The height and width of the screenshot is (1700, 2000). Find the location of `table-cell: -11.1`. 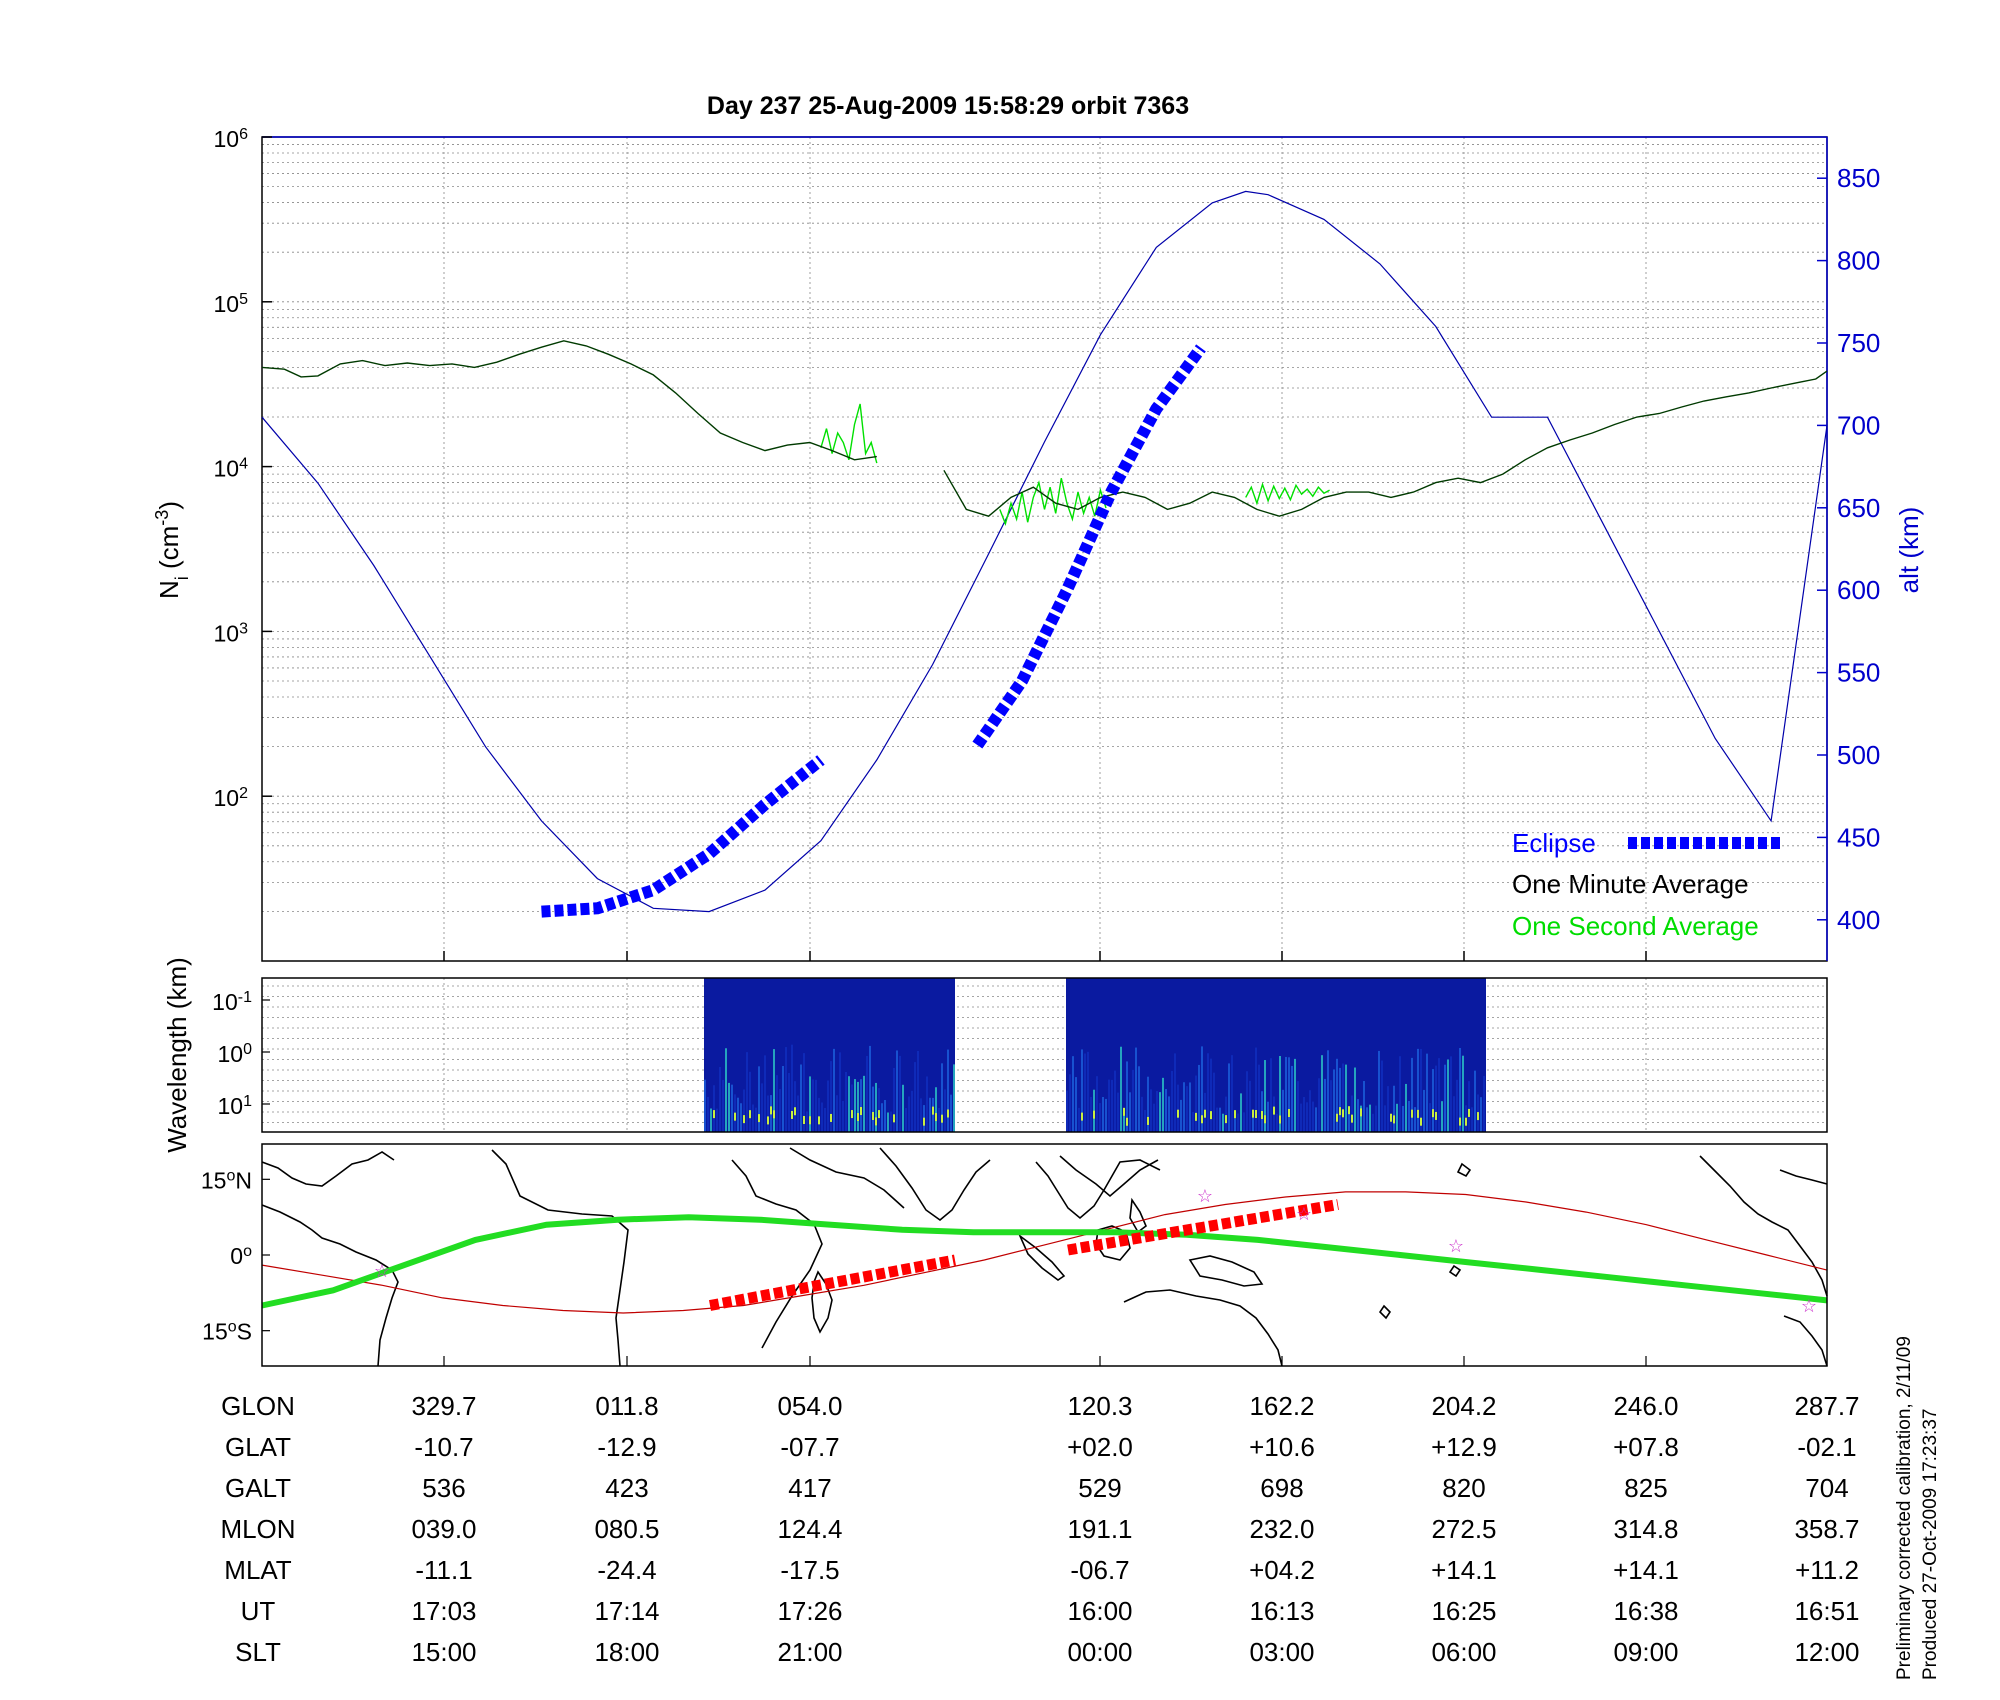

table-cell: -11.1 is located at coordinates (443, 1570).